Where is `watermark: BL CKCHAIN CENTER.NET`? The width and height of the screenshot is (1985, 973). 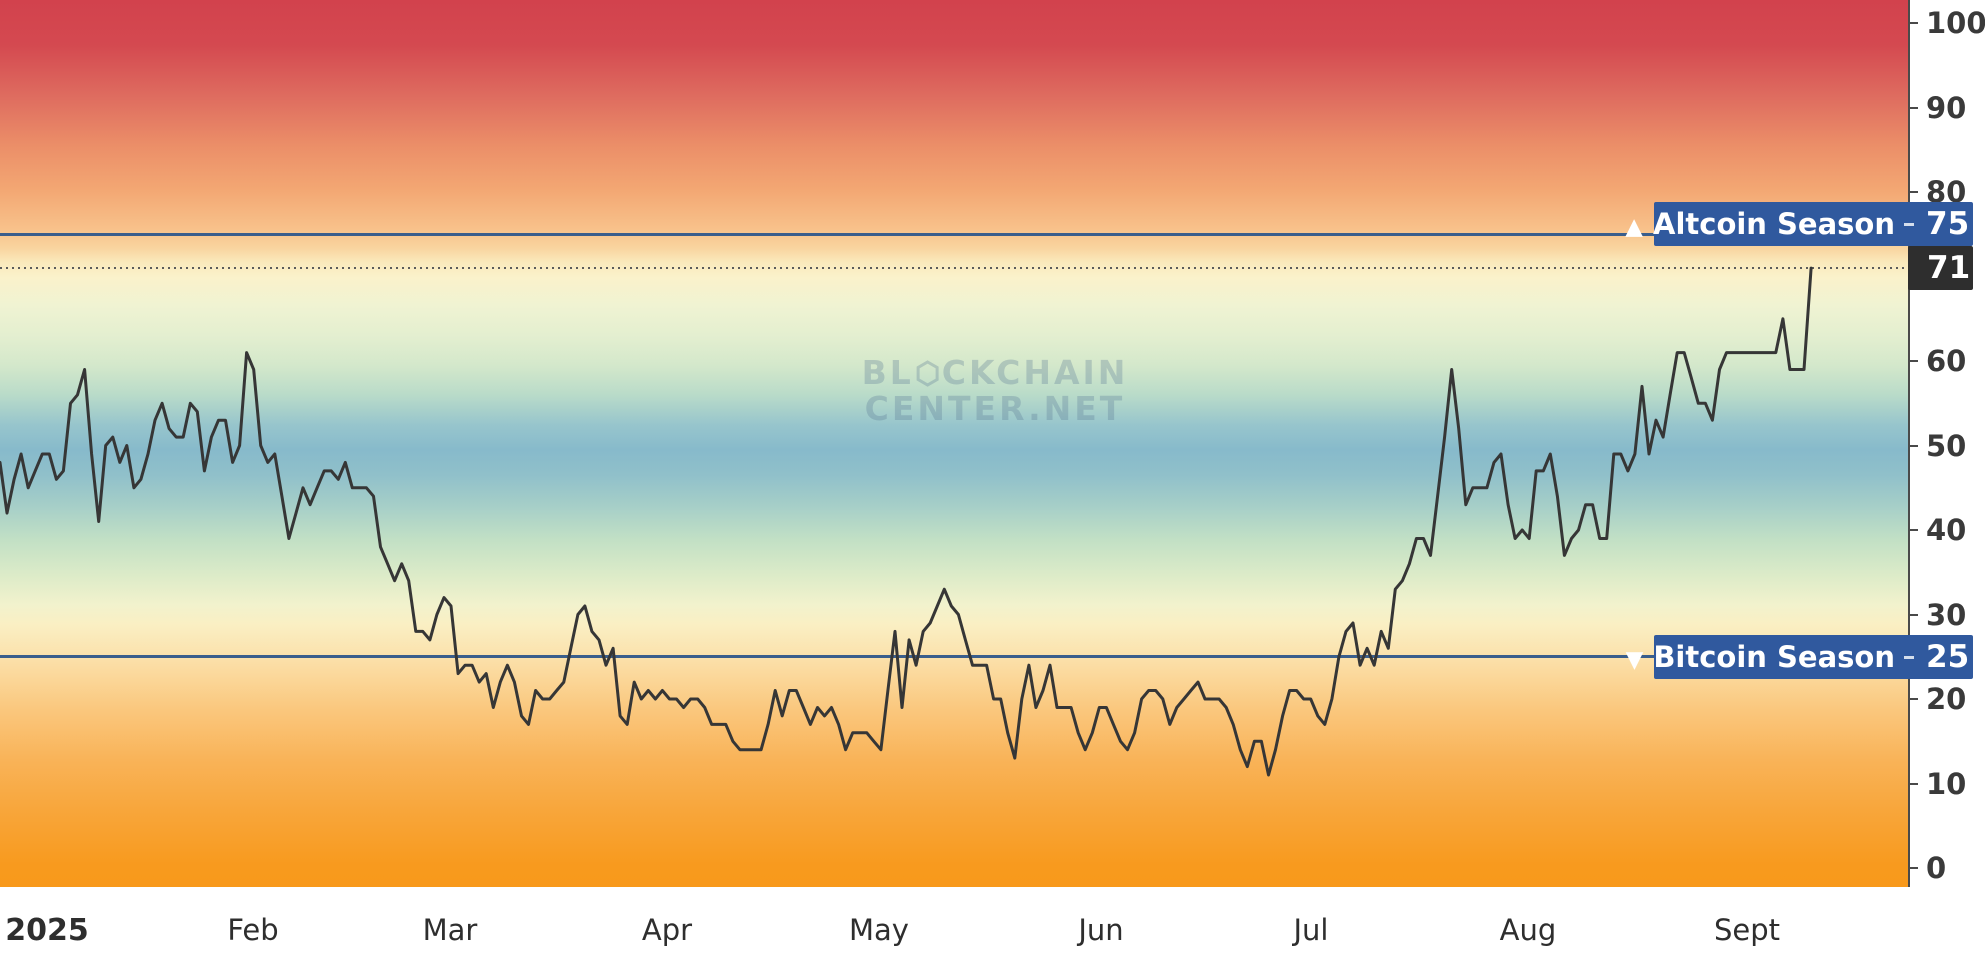 watermark: BL CKCHAIN CENTER.NET is located at coordinates (995, 390).